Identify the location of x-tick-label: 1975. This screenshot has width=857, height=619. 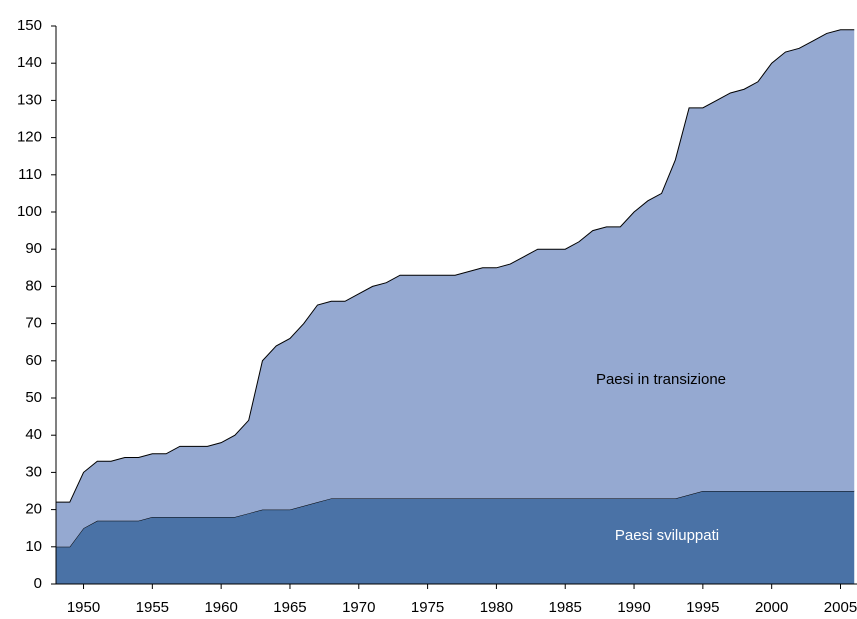
(427, 607).